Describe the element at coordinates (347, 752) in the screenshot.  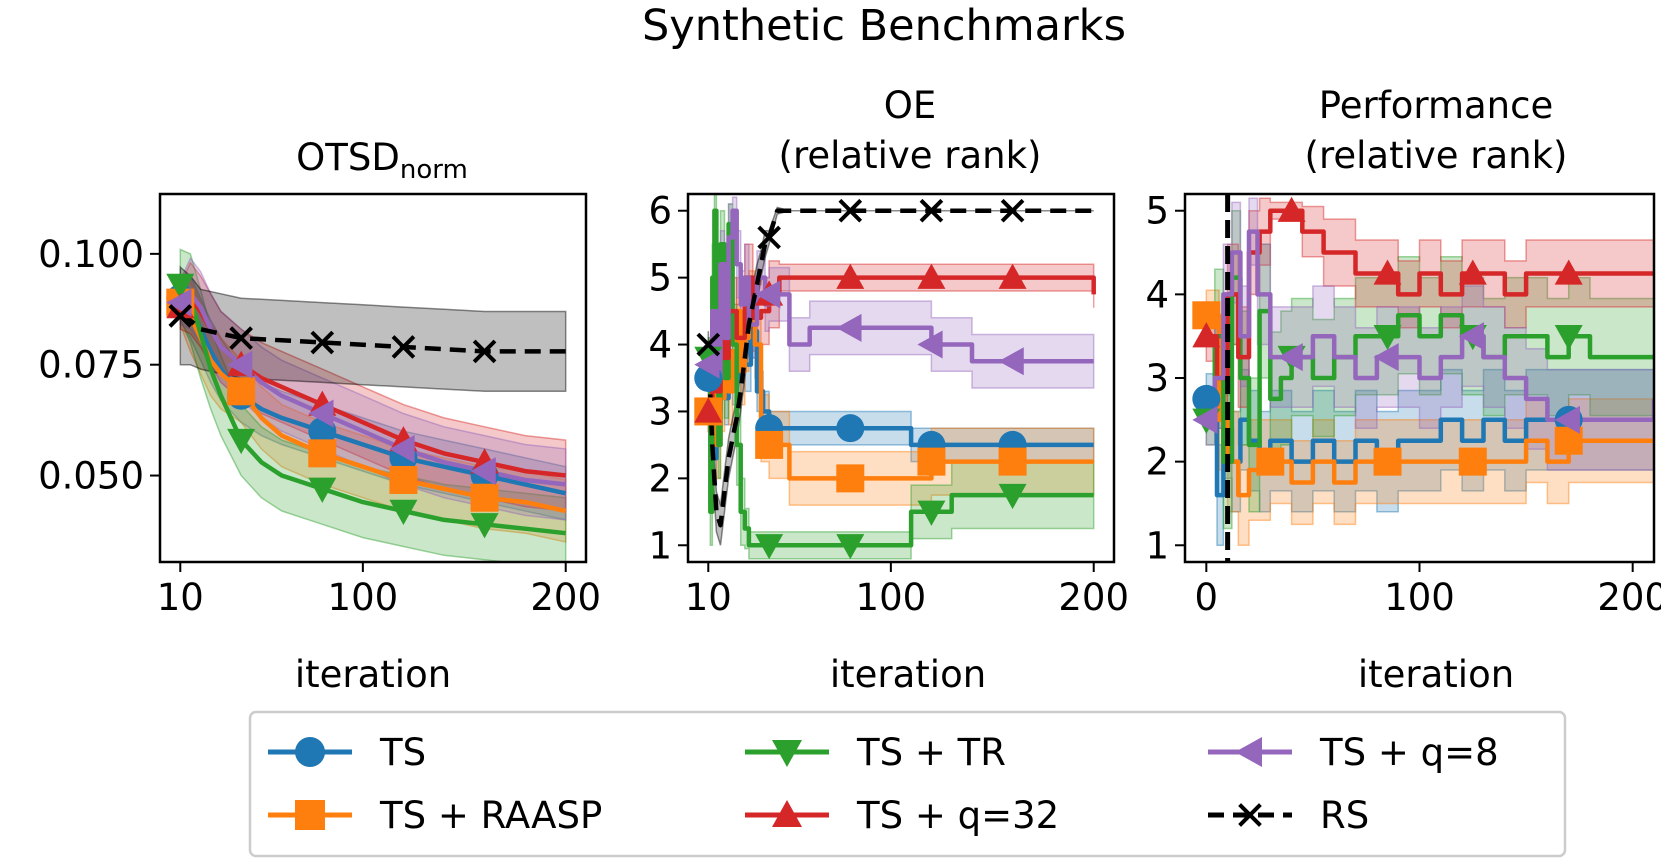
I see `legend-item-ts: TS` at that location.